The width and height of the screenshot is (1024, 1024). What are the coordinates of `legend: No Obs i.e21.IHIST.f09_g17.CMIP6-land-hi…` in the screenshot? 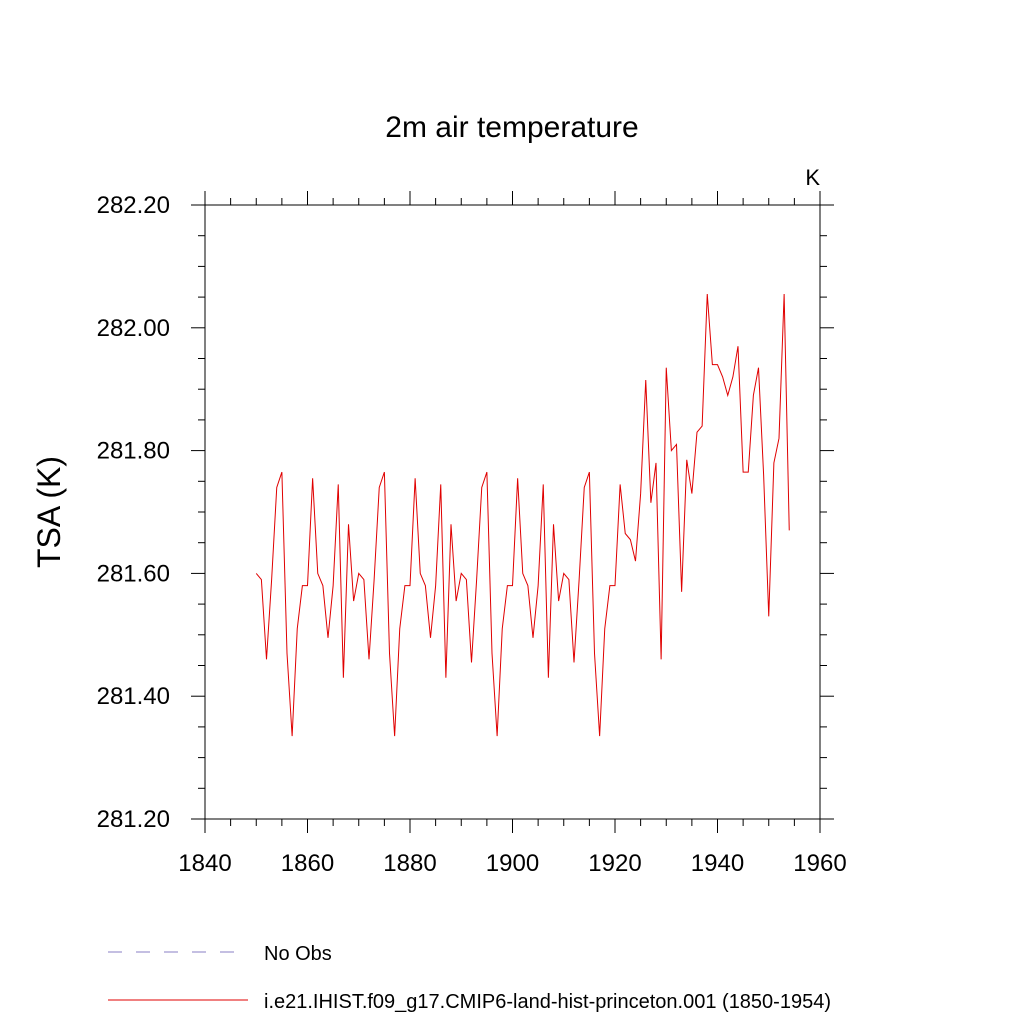 It's located at (469, 978).